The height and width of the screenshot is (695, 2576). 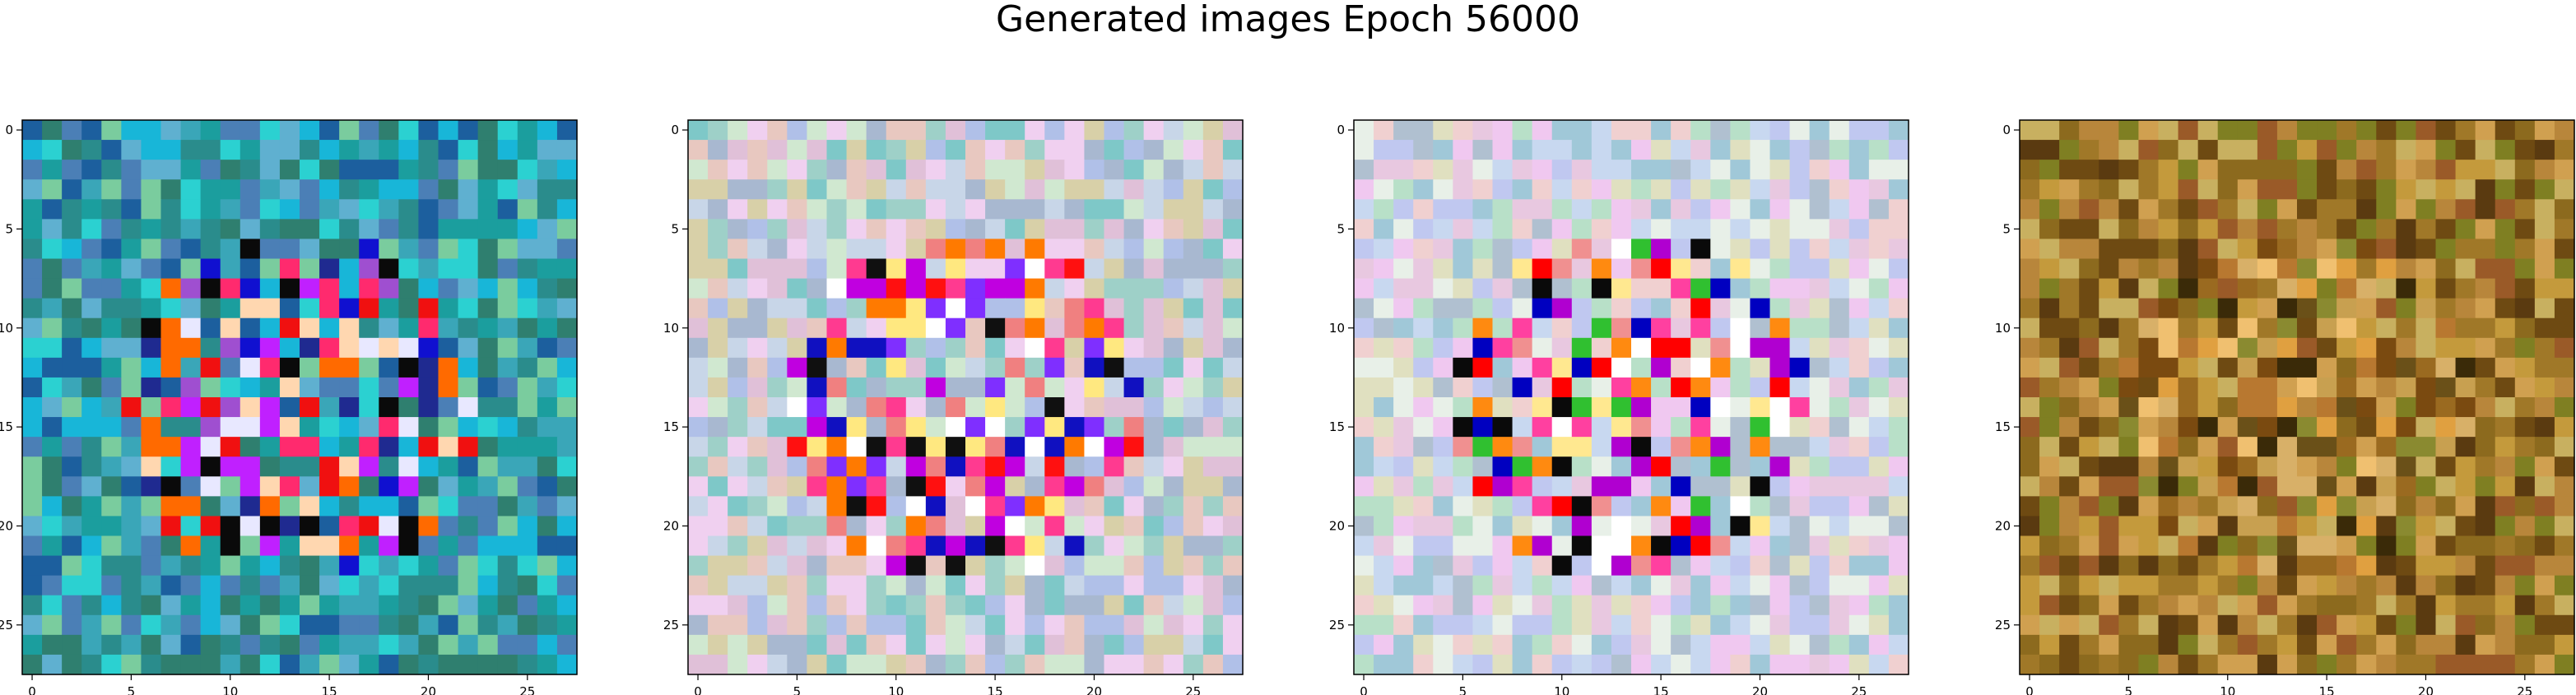 I want to click on y-tick-label: 5, so click(x=9, y=228).